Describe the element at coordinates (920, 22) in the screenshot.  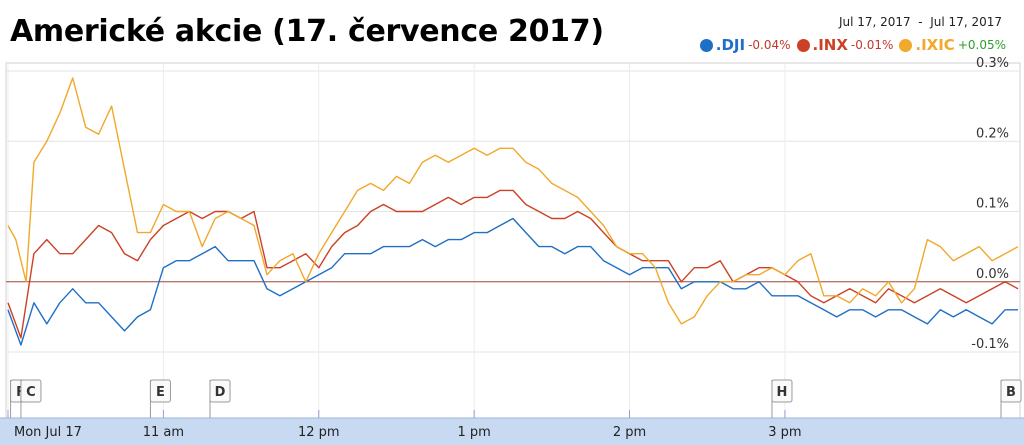
I see `date-range: Jul 17, 2017 - Jul 17, 2017` at that location.